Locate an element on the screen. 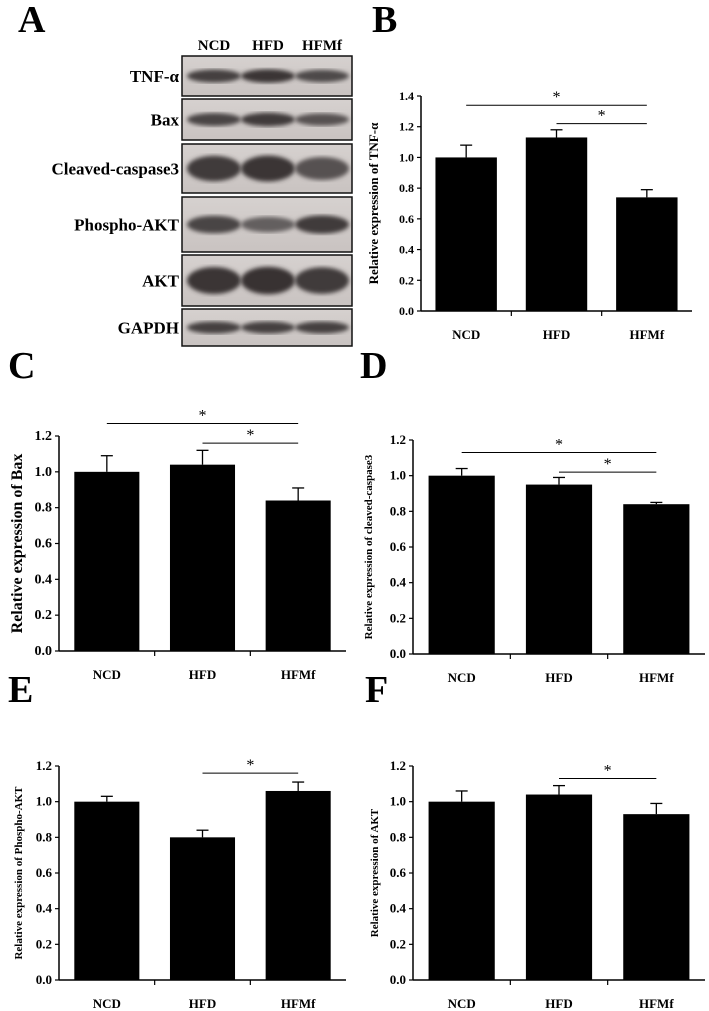 This screenshot has height=1011, width=709. panel-label: D is located at coordinates (373, 366).